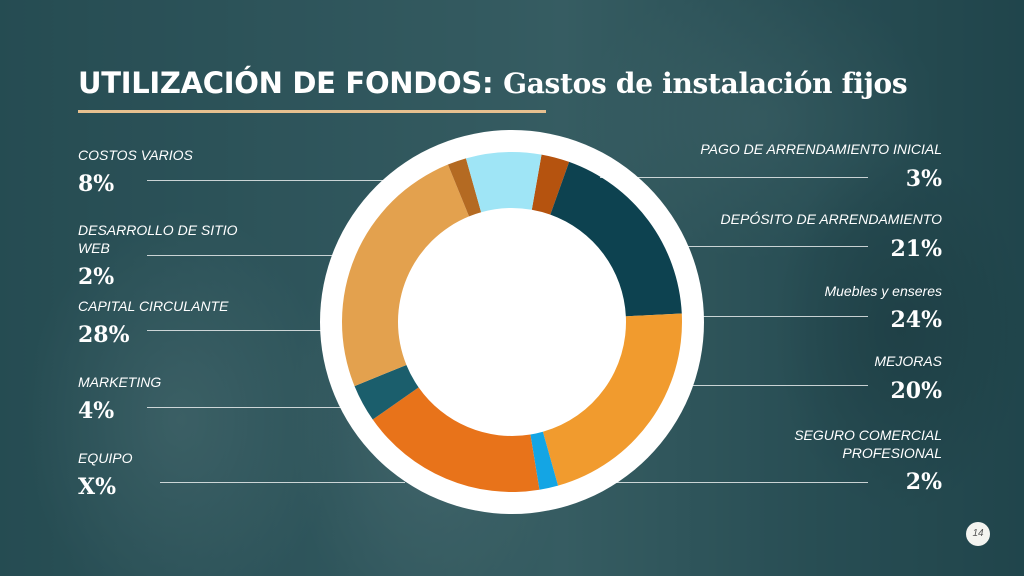  What do you see at coordinates (916, 320) in the screenshot?
I see `value-muebles: 24%` at bounding box center [916, 320].